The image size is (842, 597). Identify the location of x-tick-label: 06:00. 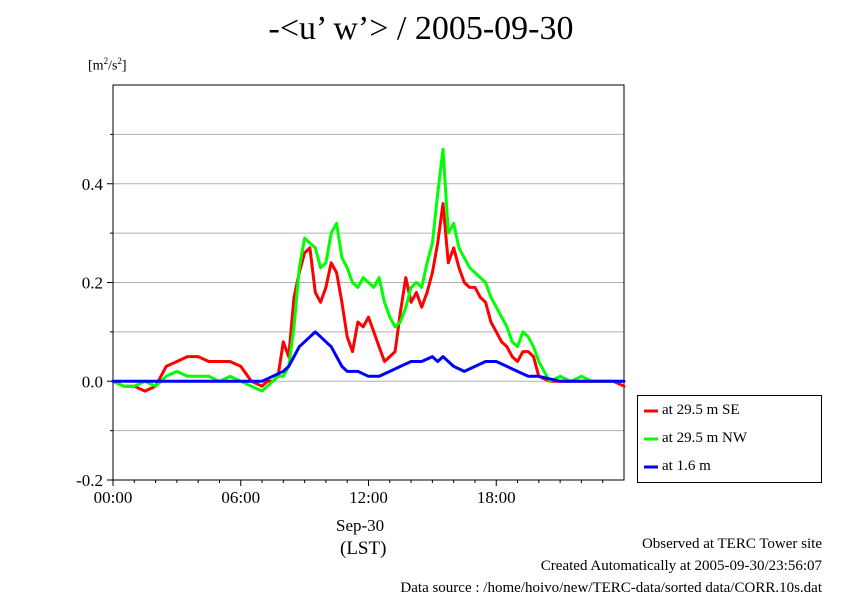
(240, 497).